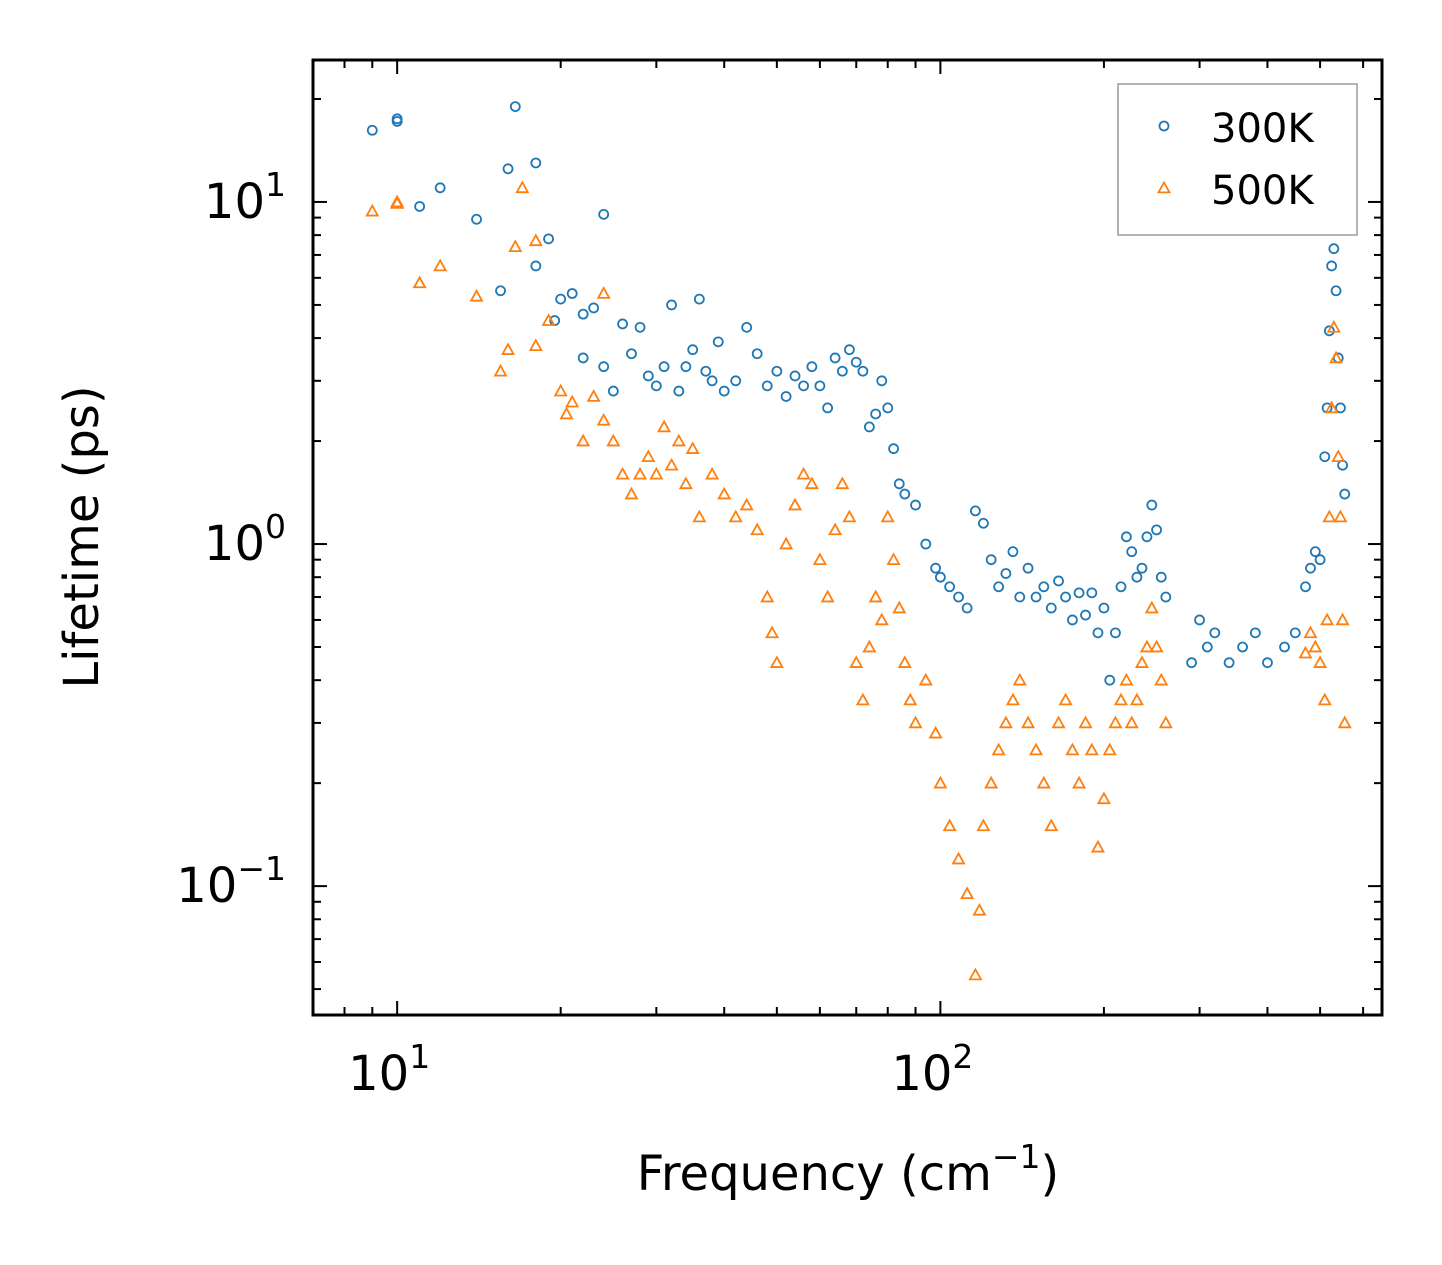 The height and width of the screenshot is (1265, 1442). Describe the element at coordinates (245, 539) in the screenshot. I see `y-tick-label-1: 100` at that location.